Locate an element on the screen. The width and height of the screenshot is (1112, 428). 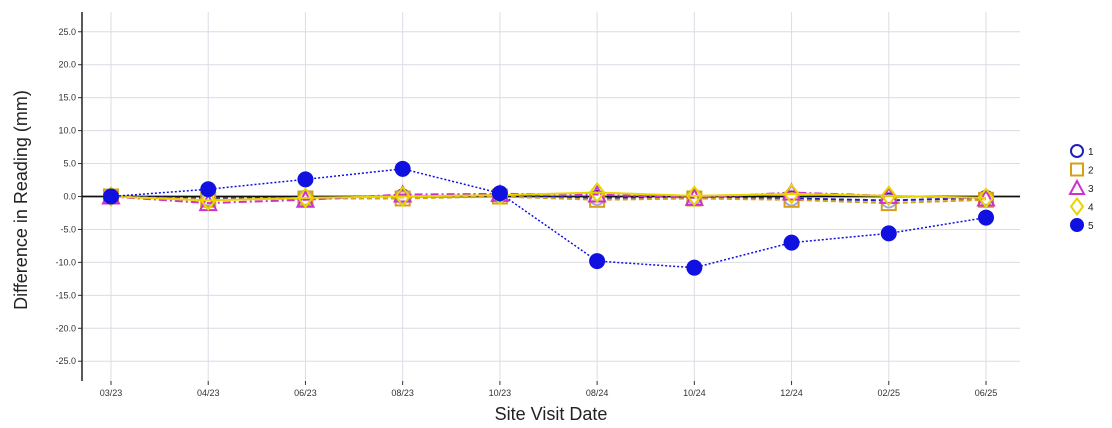
y-tick-label: 20.0 is located at coordinates (67, 65).